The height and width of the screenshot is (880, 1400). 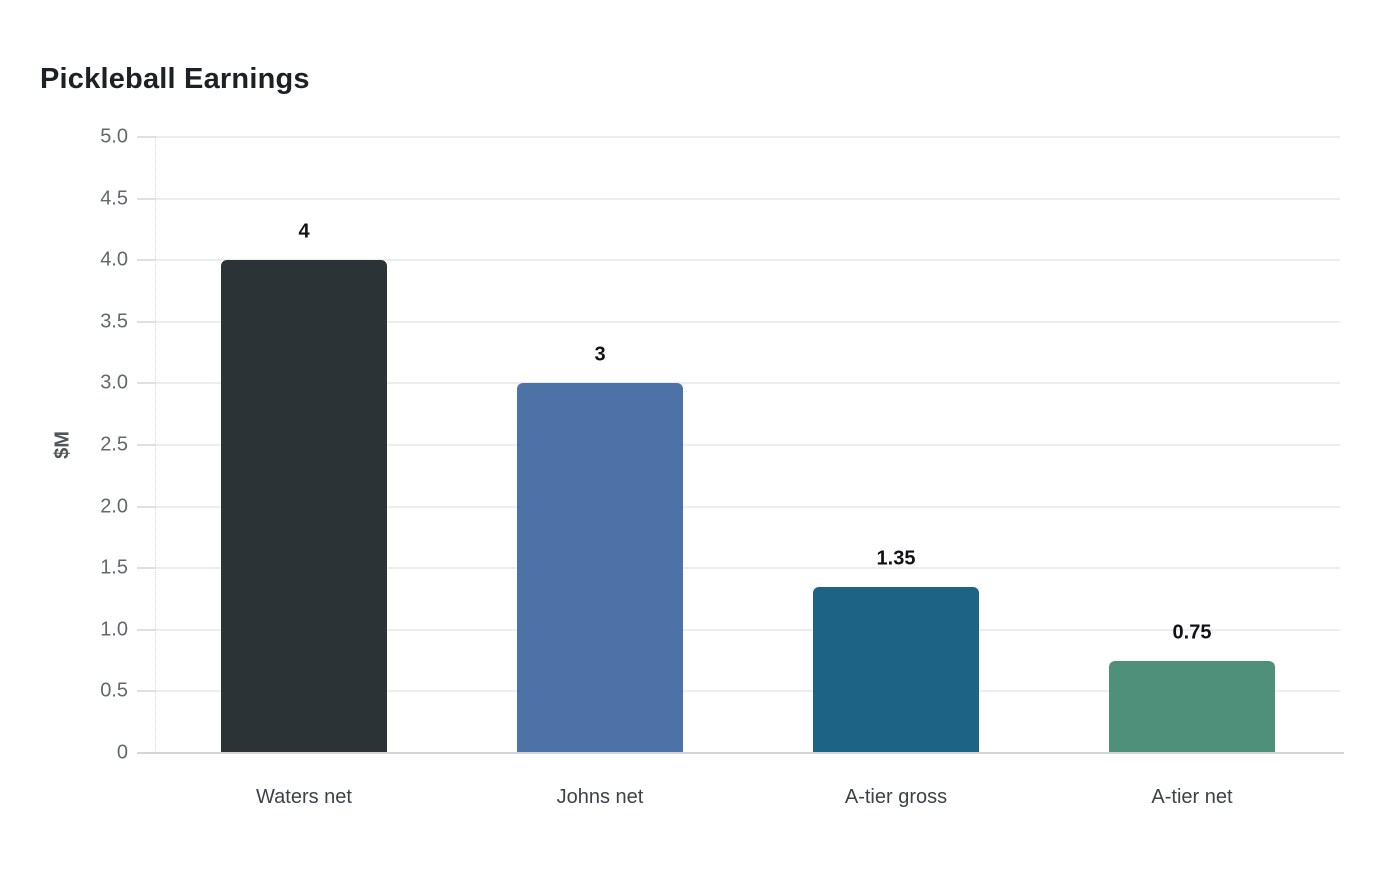 What do you see at coordinates (114, 567) in the screenshot?
I see `y-tick-label: 1.5` at bounding box center [114, 567].